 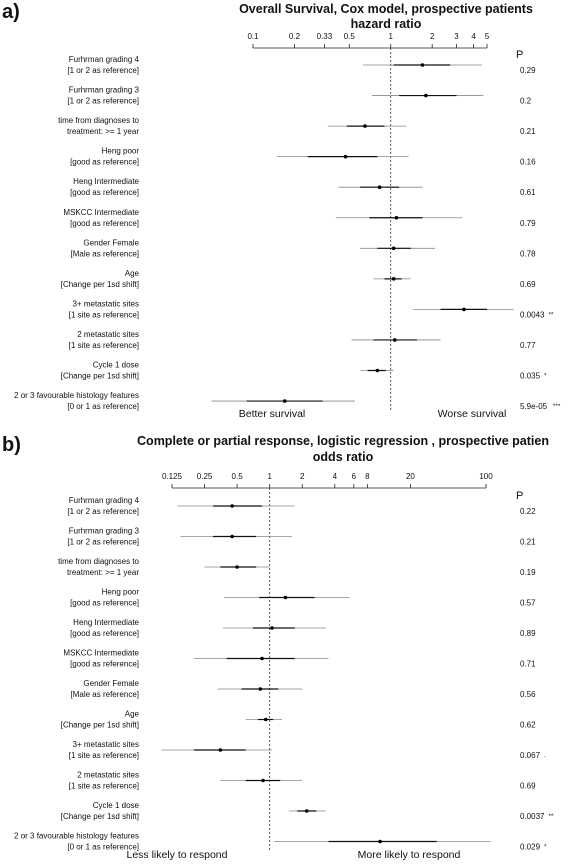 What do you see at coordinates (76, 395) in the screenshot?
I see `row-label: 2 or 3 favourable histology features` at bounding box center [76, 395].